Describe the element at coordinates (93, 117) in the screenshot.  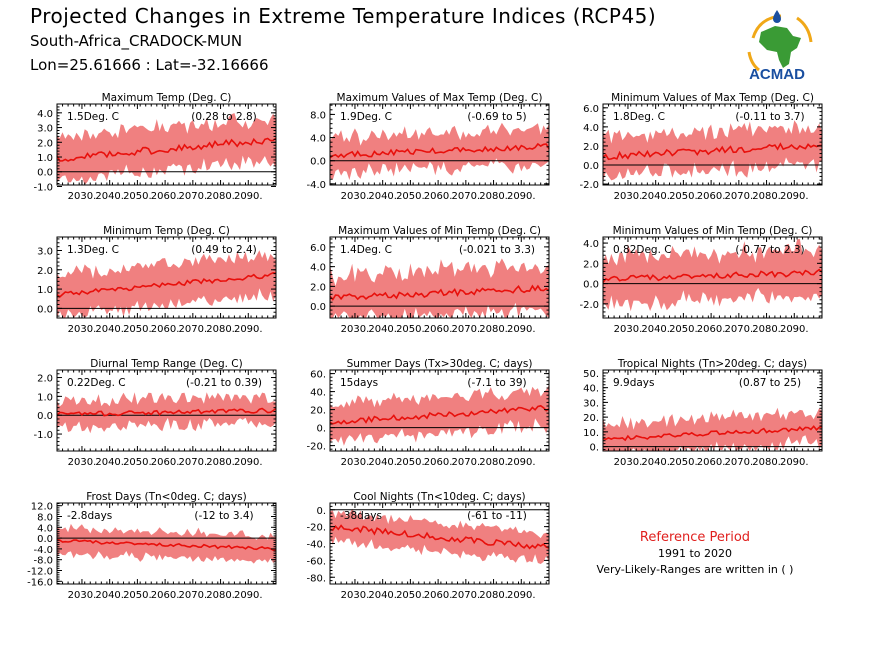
I see `change-summary: 1.5Deg. C` at that location.